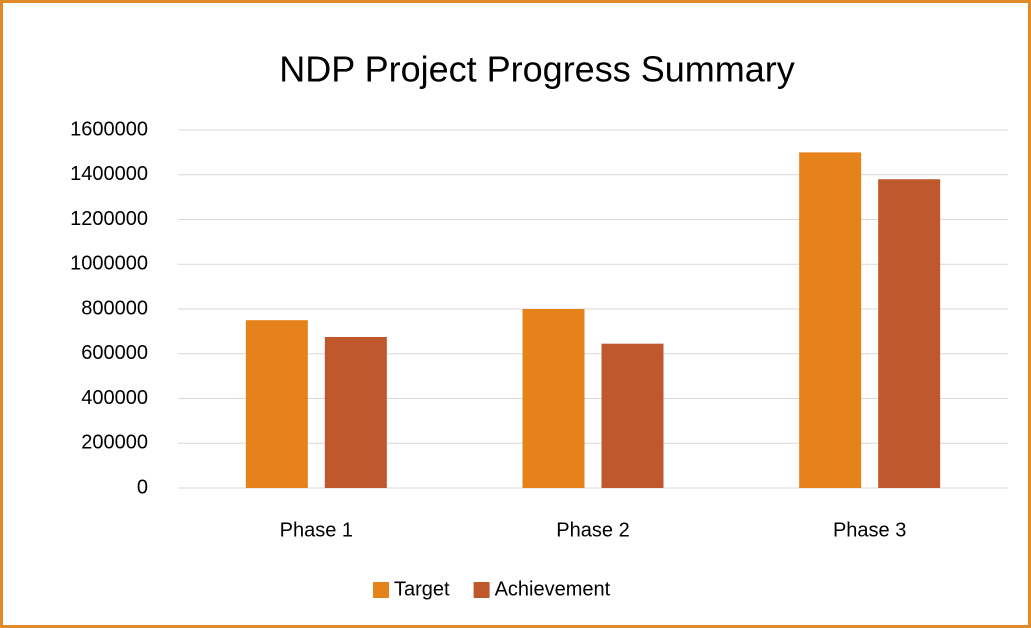  I want to click on y-tick-label: 1600000, so click(109, 129).